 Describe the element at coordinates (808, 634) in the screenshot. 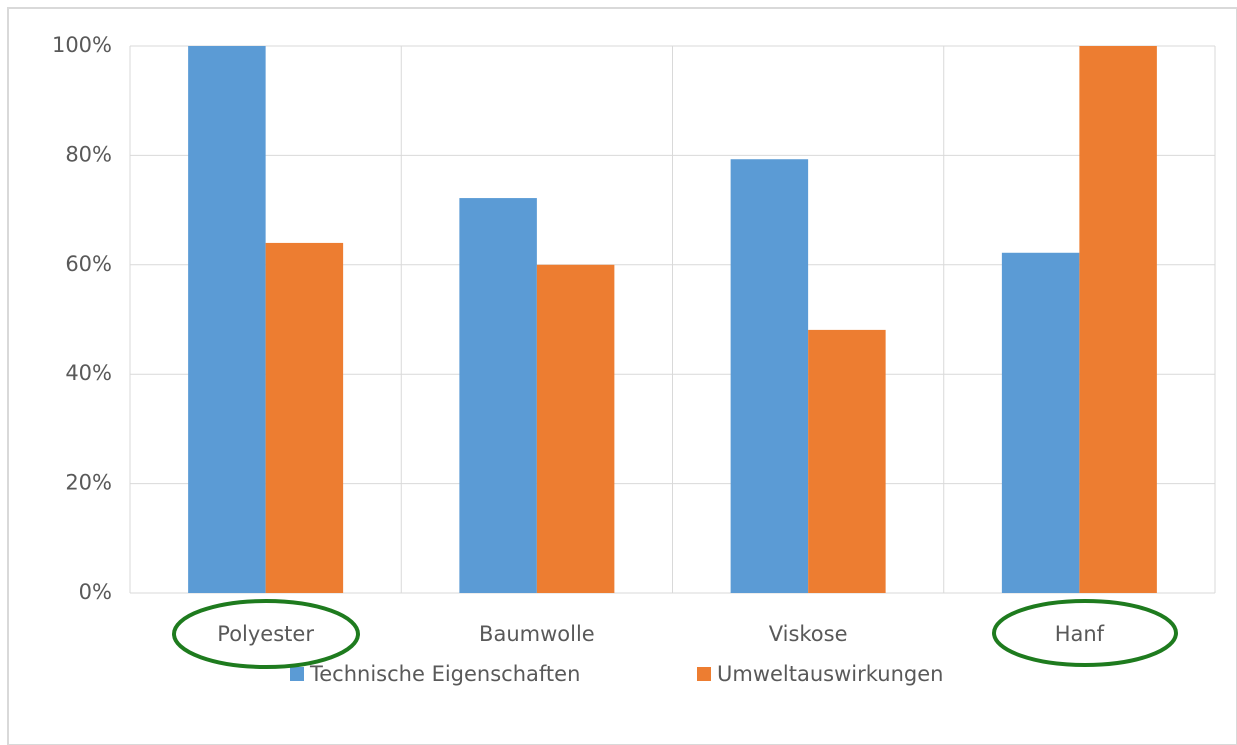

I see `x-tick-label: Viskose` at that location.